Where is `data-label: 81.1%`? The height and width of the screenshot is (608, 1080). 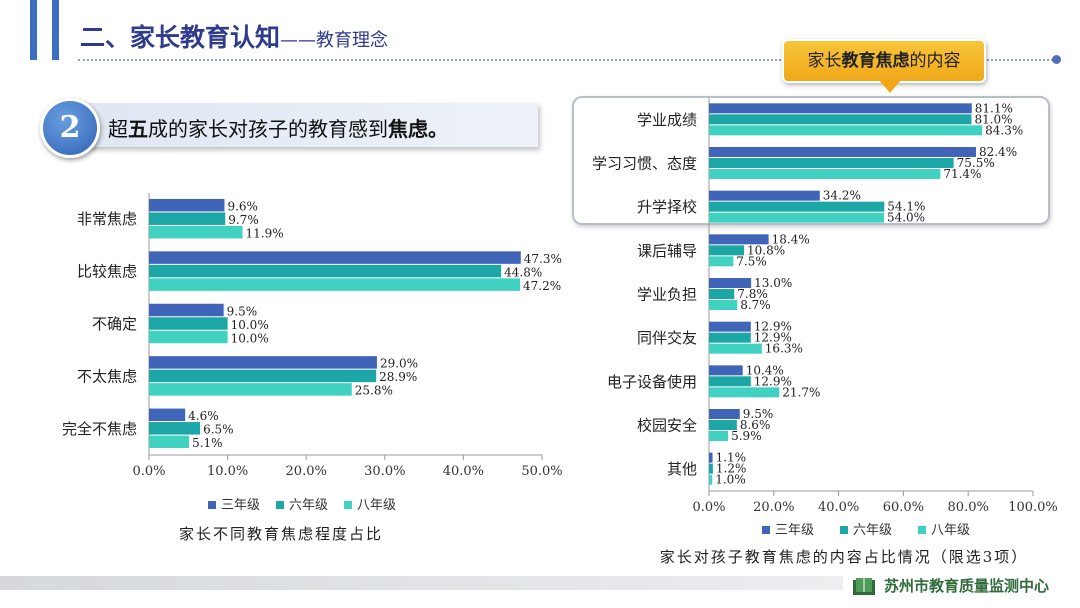
data-label: 81.1% is located at coordinates (994, 108).